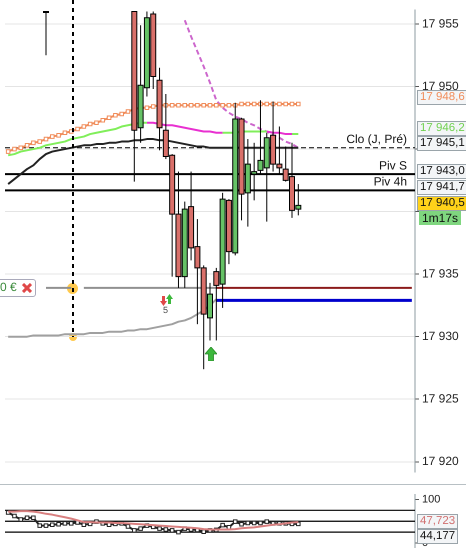 The height and width of the screenshot is (557, 466). I want to click on text: 17 940,5, so click(441, 203).